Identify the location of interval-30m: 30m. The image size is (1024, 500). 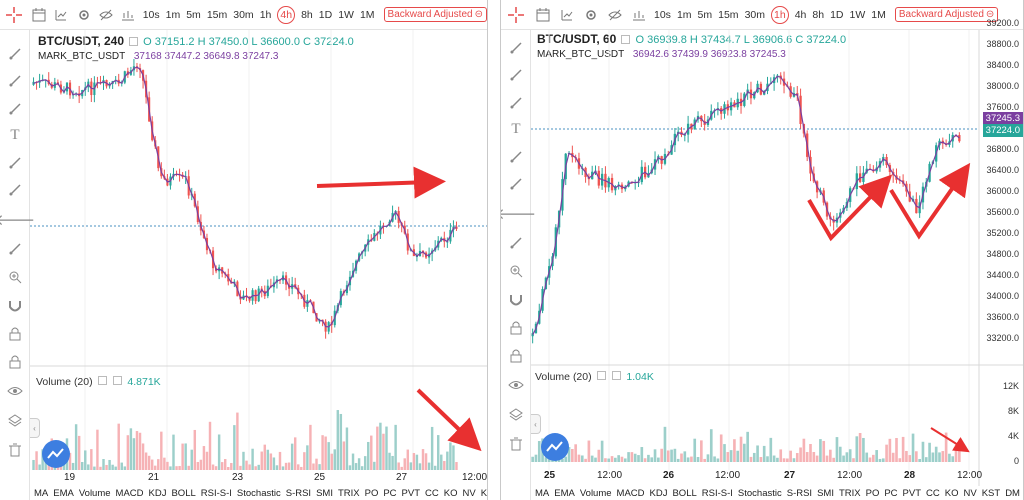
(243, 14).